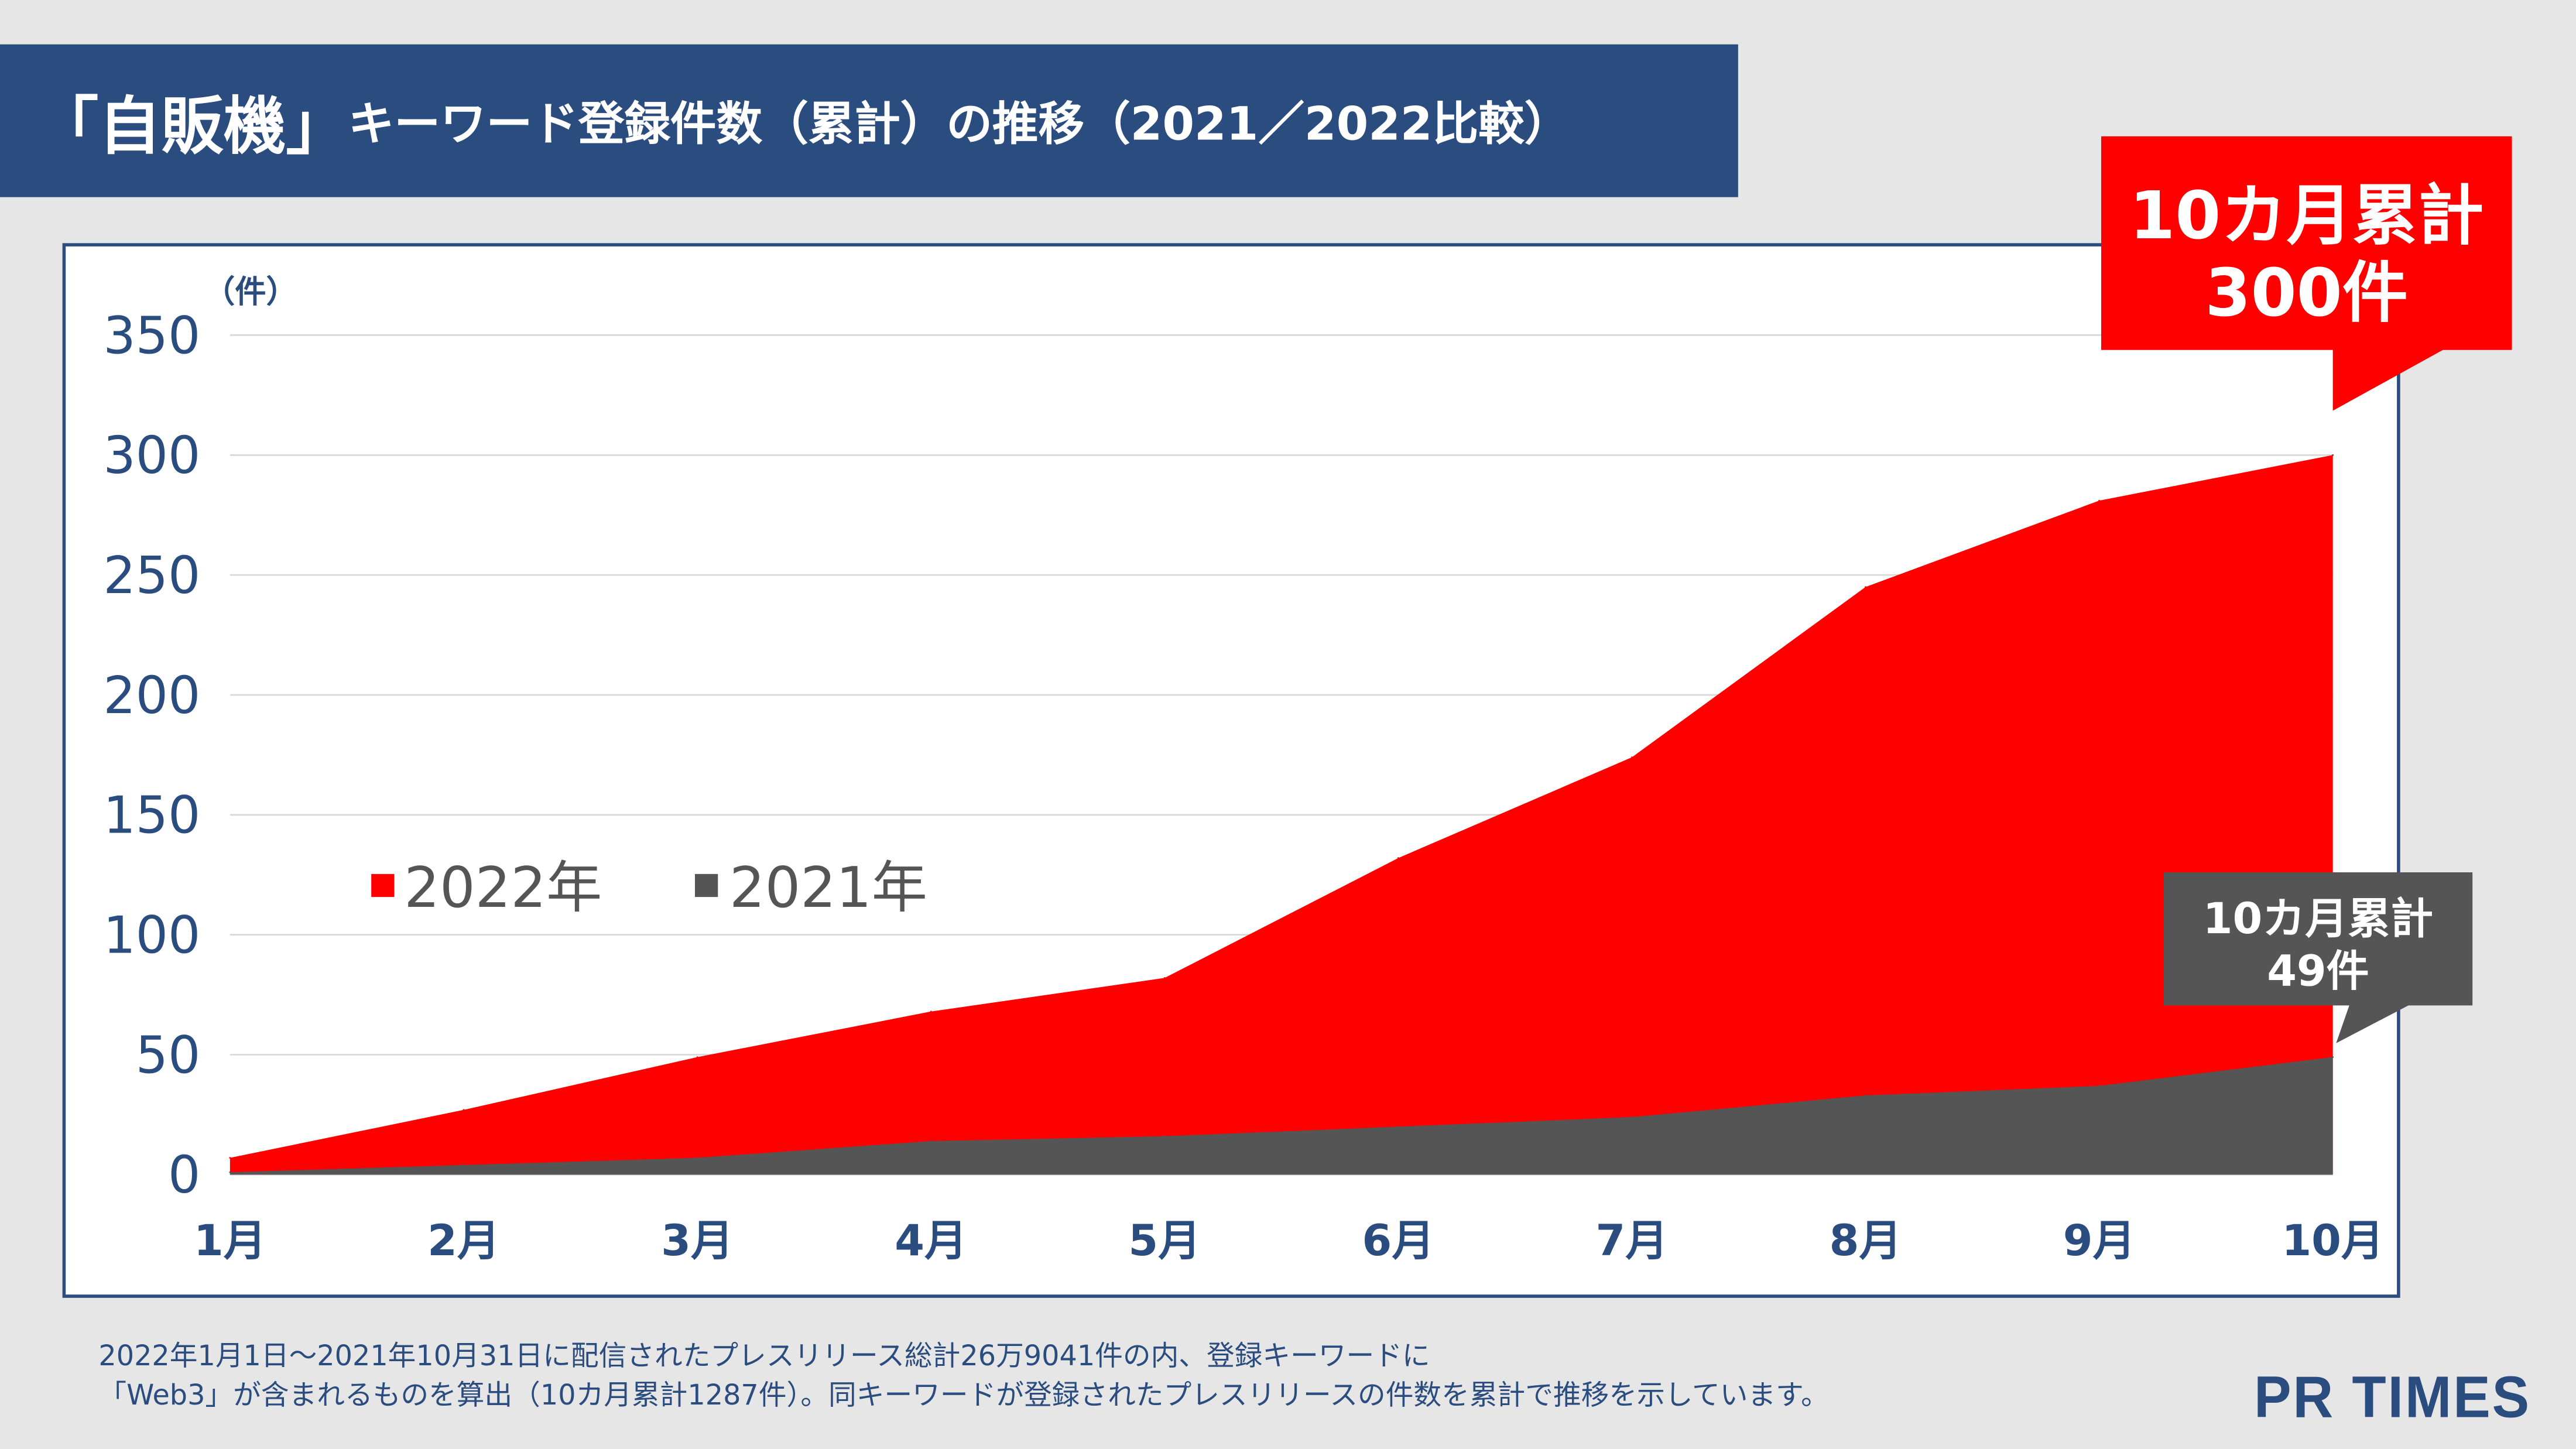 The height and width of the screenshot is (1449, 2576). I want to click on y-tick-label: 350, so click(151, 335).